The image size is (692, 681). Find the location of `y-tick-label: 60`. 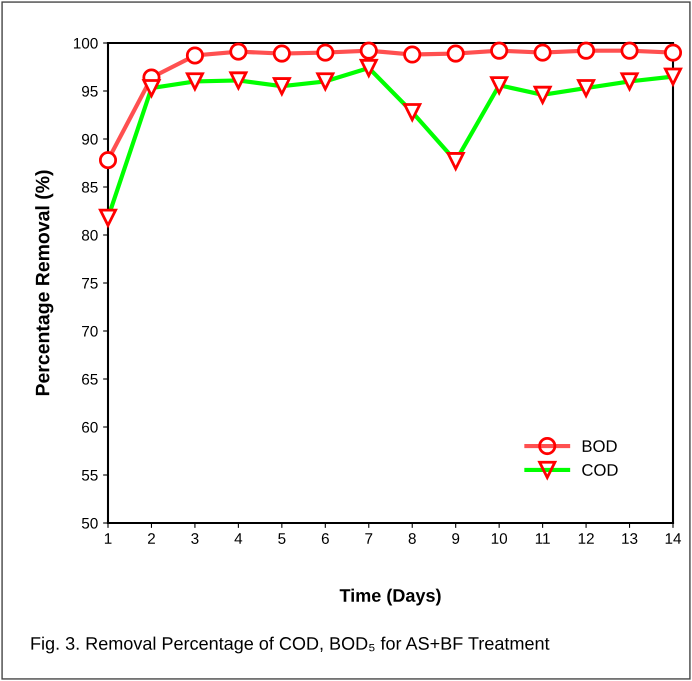

y-tick-label: 60 is located at coordinates (90, 427).